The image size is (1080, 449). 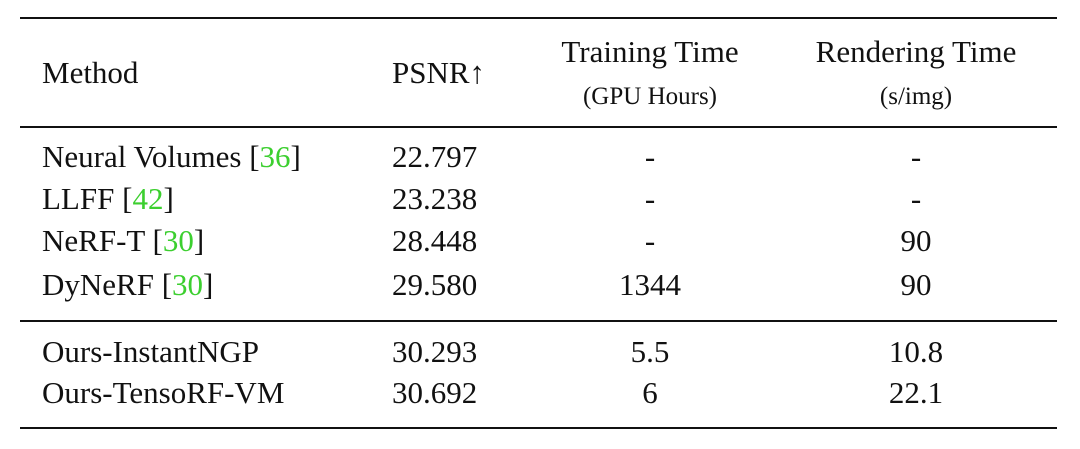 I want to click on value-cell: 30.293, so click(x=435, y=351).